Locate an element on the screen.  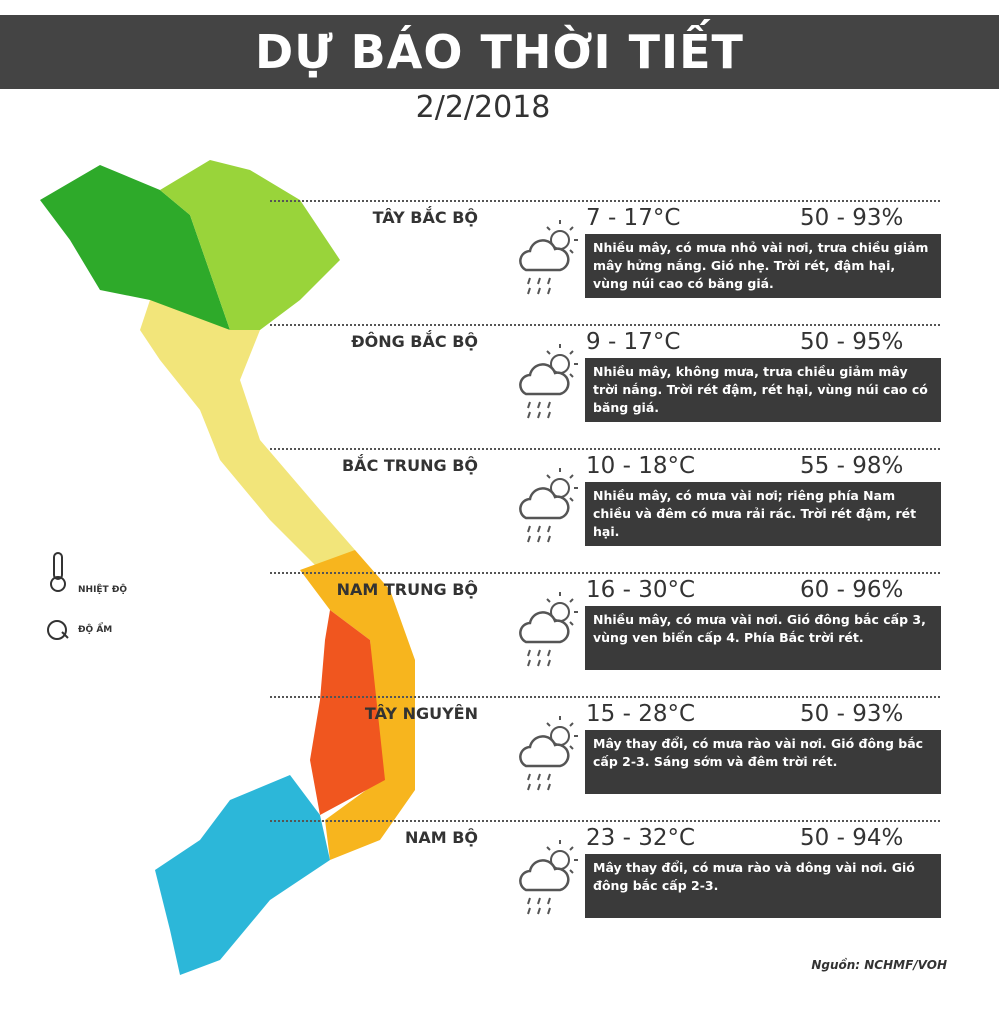
region-tay-nguyen is located at coordinates (347, 712).